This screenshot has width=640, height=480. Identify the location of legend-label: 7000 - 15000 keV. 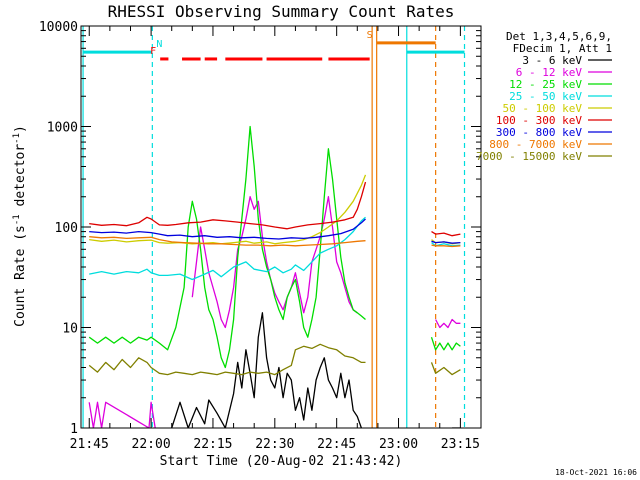
(529, 156).